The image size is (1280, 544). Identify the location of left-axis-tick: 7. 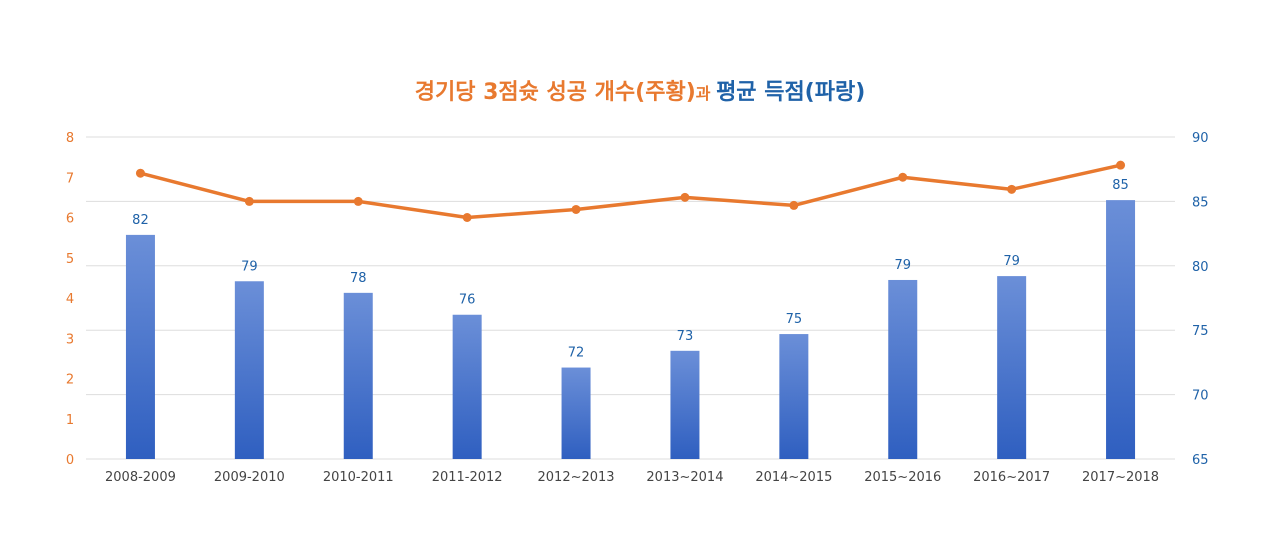
(70, 178).